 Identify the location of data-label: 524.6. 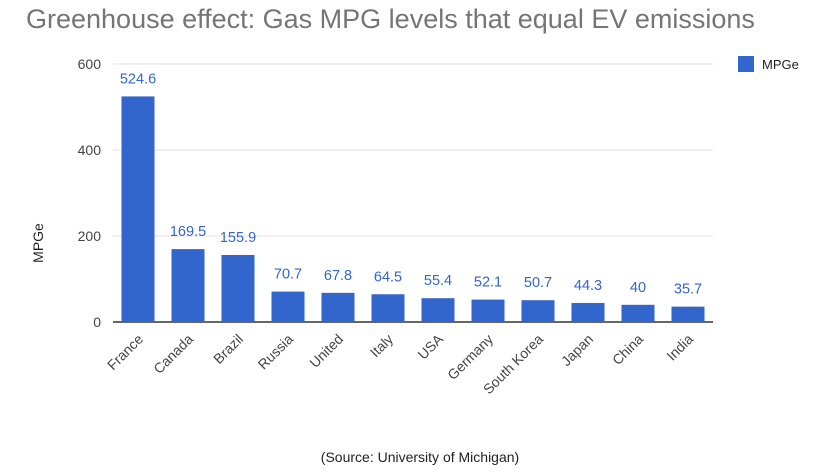
(138, 79).